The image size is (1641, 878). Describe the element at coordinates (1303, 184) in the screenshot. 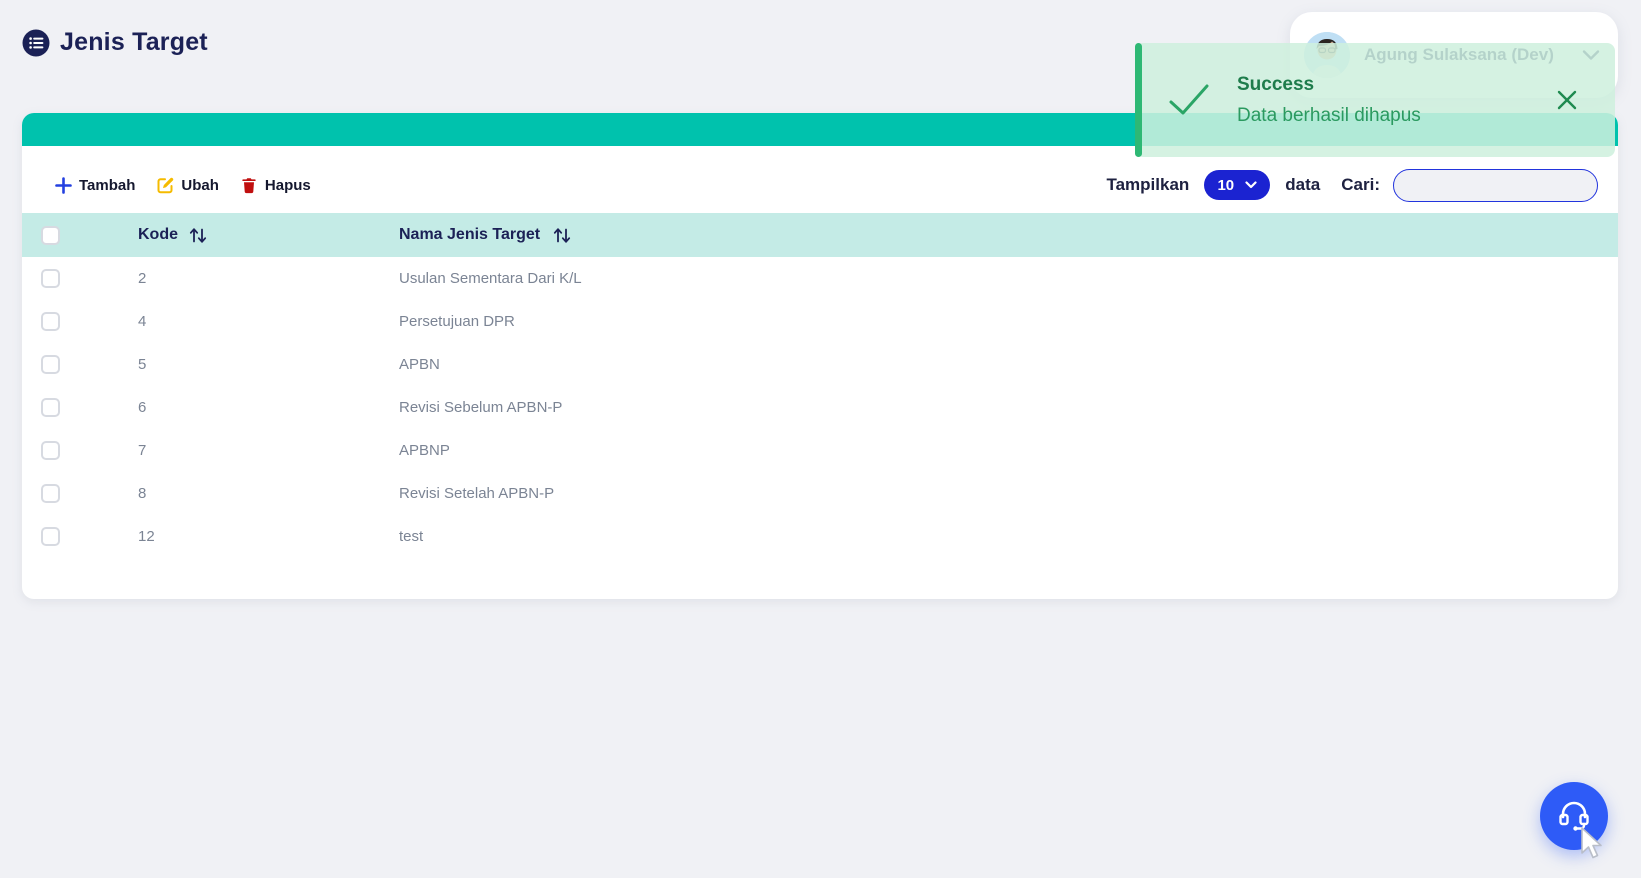

I see `data-label: data` at that location.